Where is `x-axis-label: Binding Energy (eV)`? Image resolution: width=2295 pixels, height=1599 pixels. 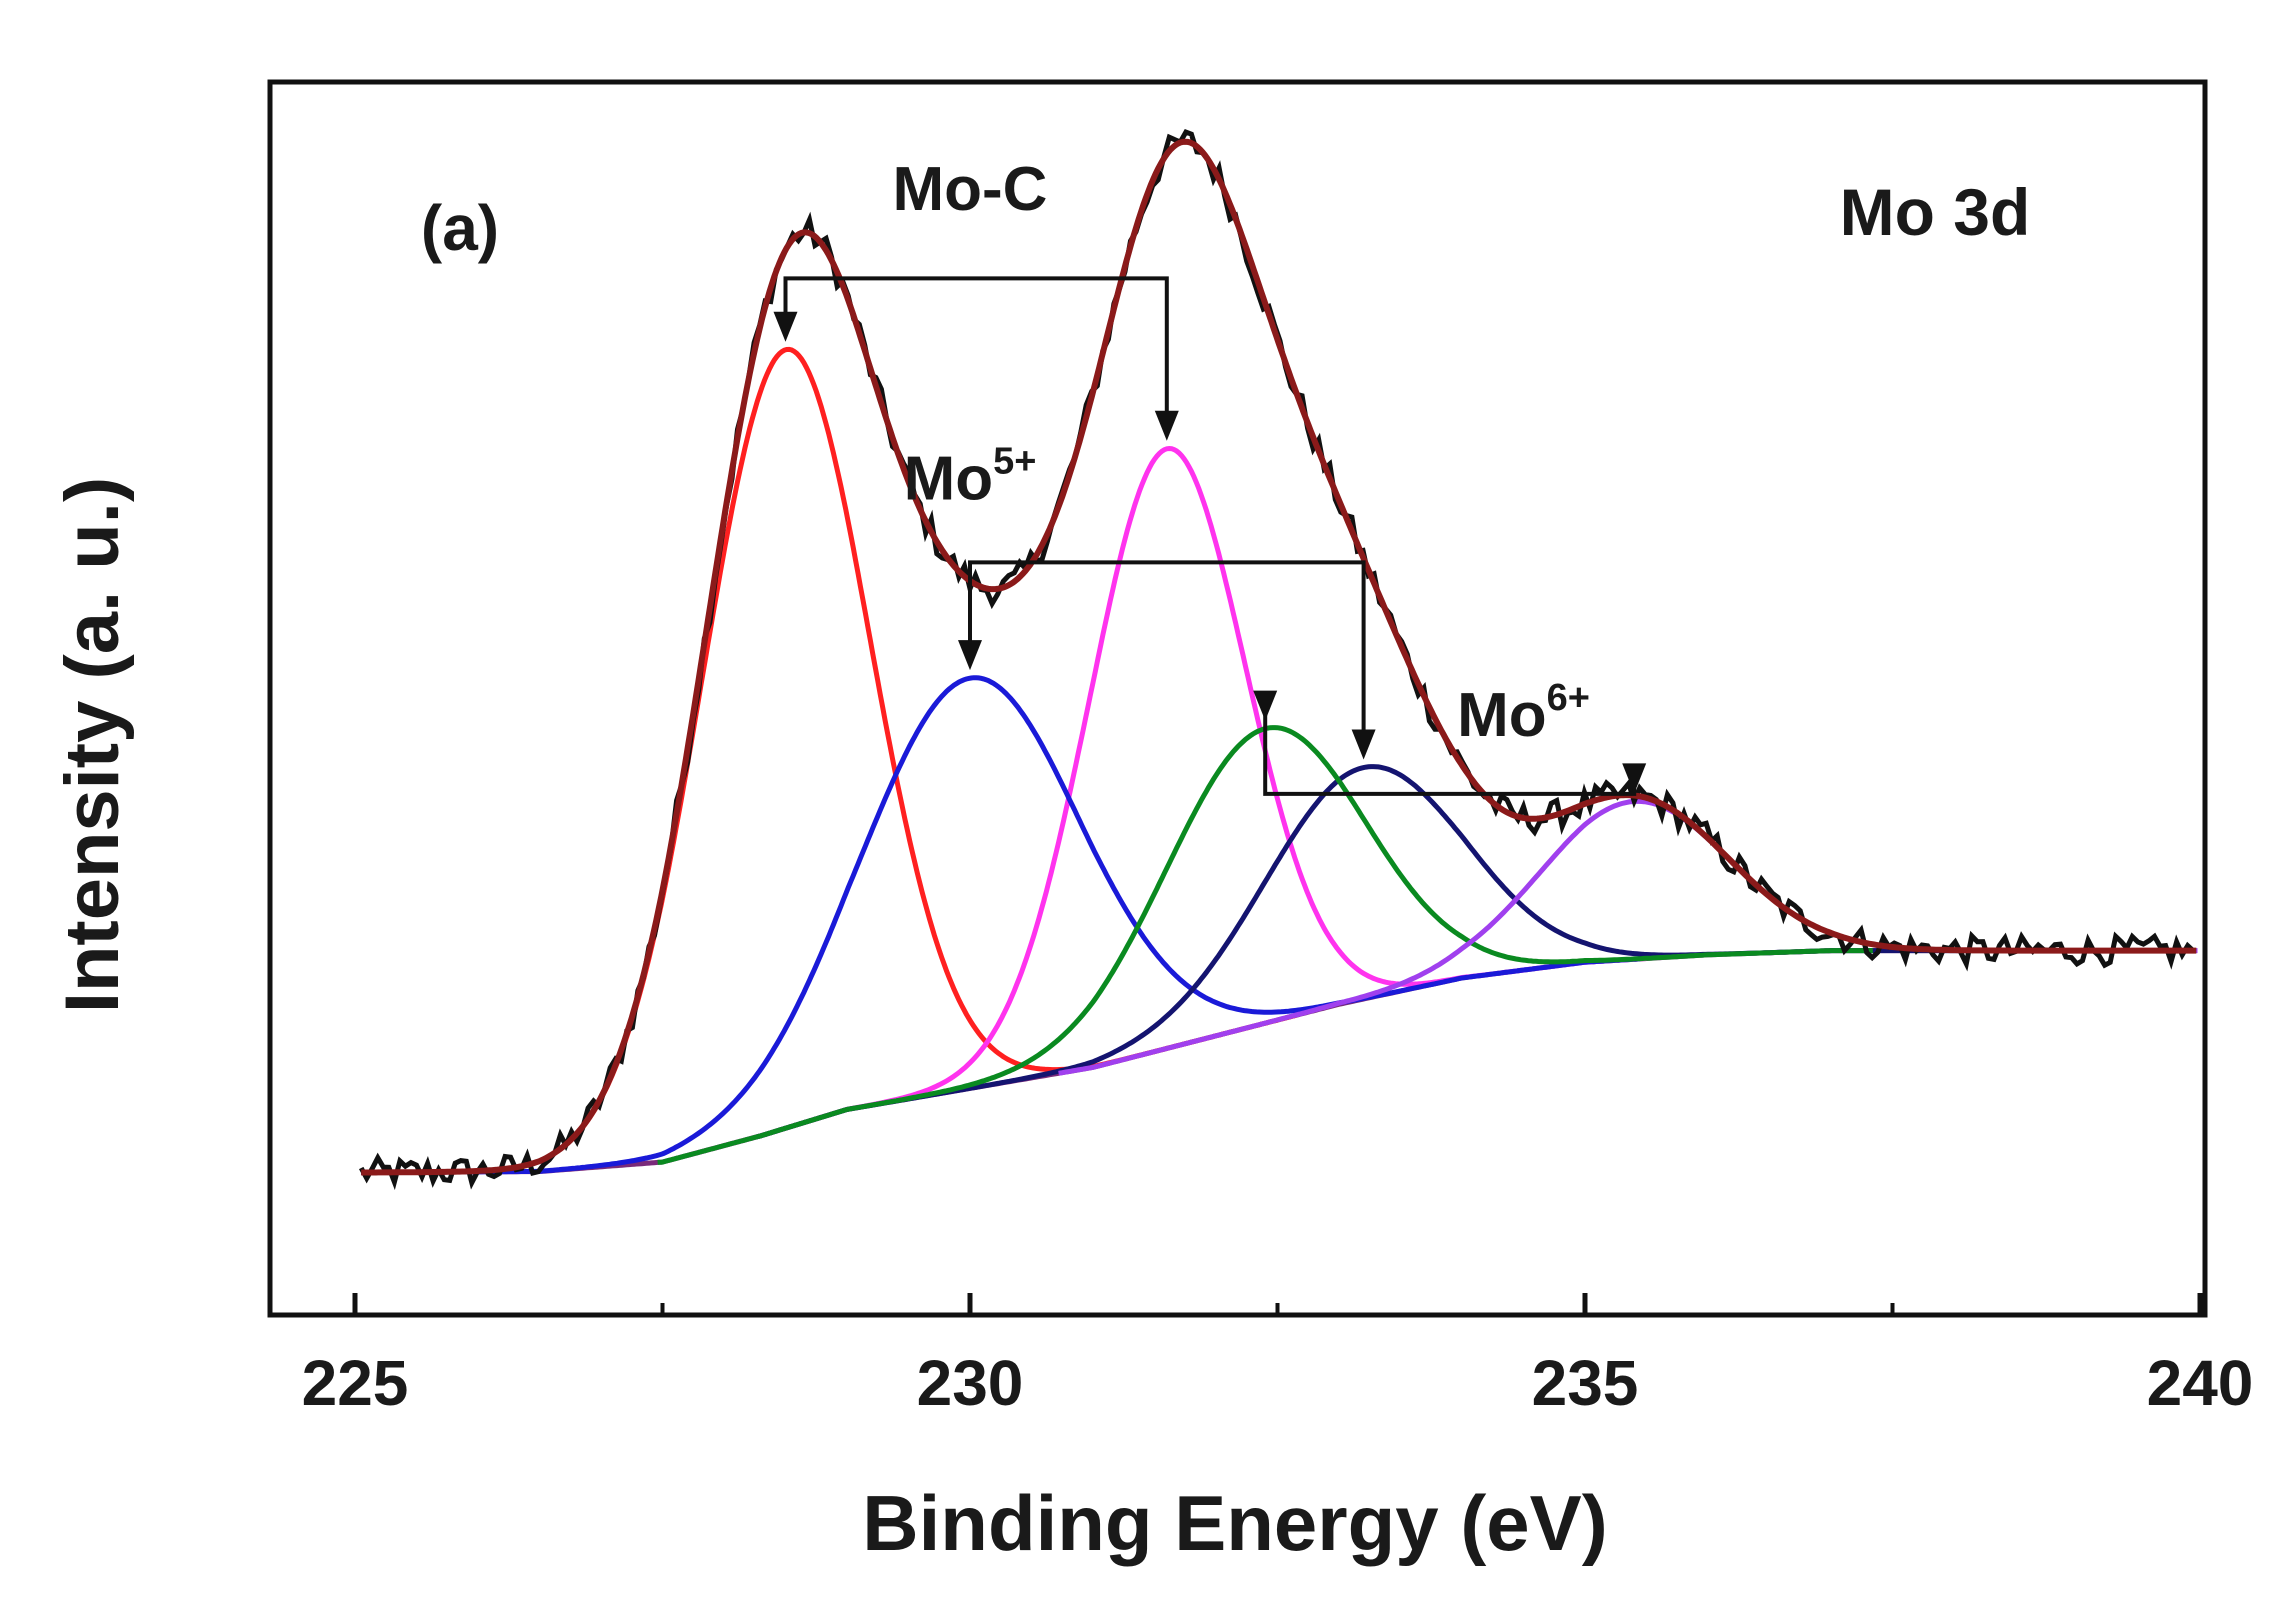
x-axis-label: Binding Energy (eV) is located at coordinates (1234, 1523).